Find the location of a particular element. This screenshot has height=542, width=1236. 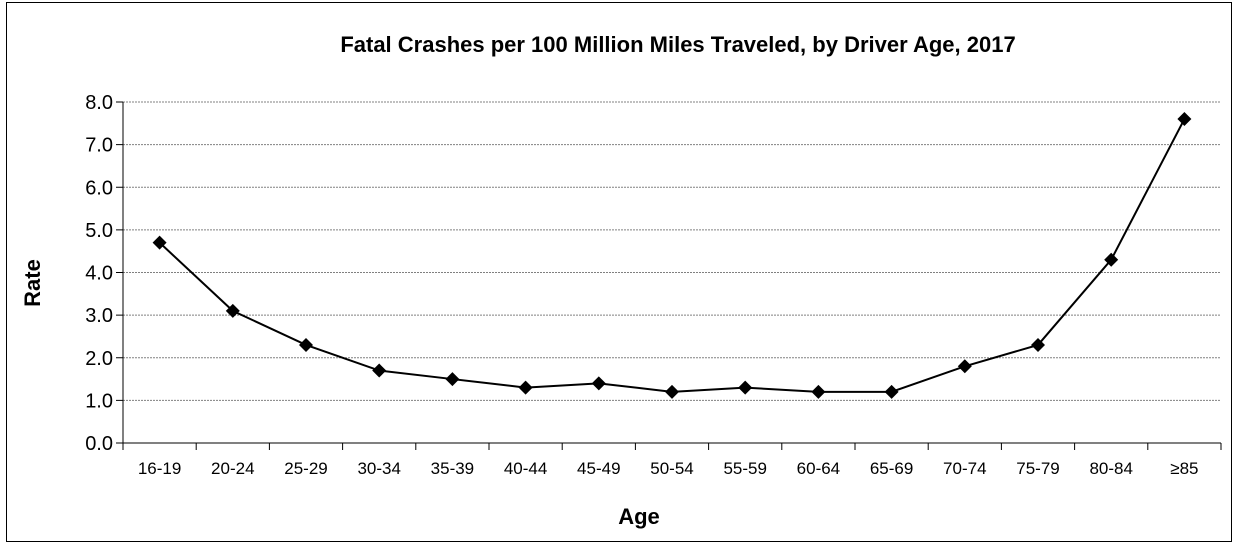

x-tick-label: ≥85 is located at coordinates (1184, 468).